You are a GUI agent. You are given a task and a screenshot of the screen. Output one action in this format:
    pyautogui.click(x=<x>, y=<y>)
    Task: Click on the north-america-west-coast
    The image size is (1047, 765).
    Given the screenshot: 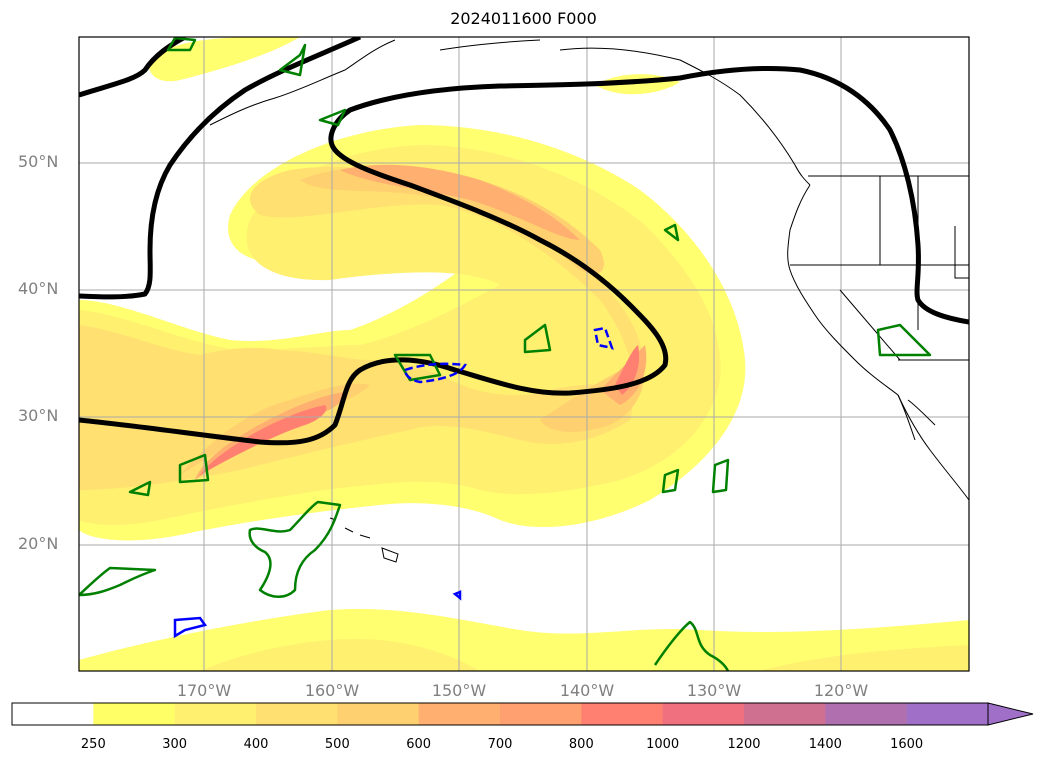 What is the action you would take?
    pyautogui.click(x=878, y=342)
    